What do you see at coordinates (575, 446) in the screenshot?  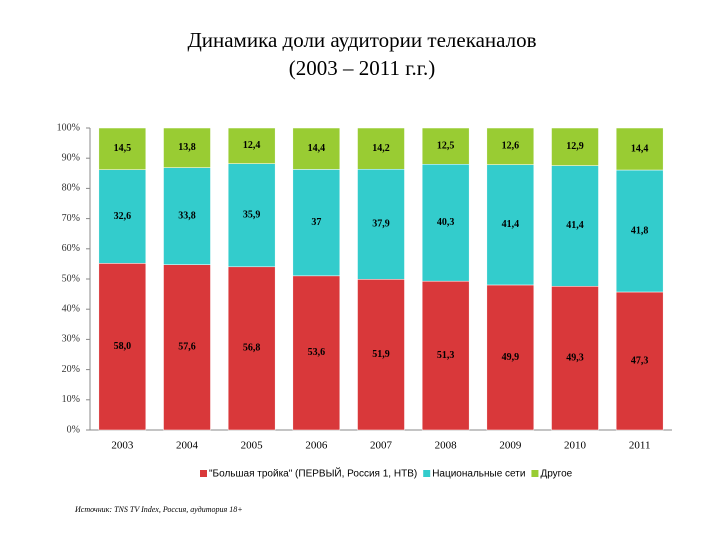 I see `x-tick-label: 2010` at bounding box center [575, 446].